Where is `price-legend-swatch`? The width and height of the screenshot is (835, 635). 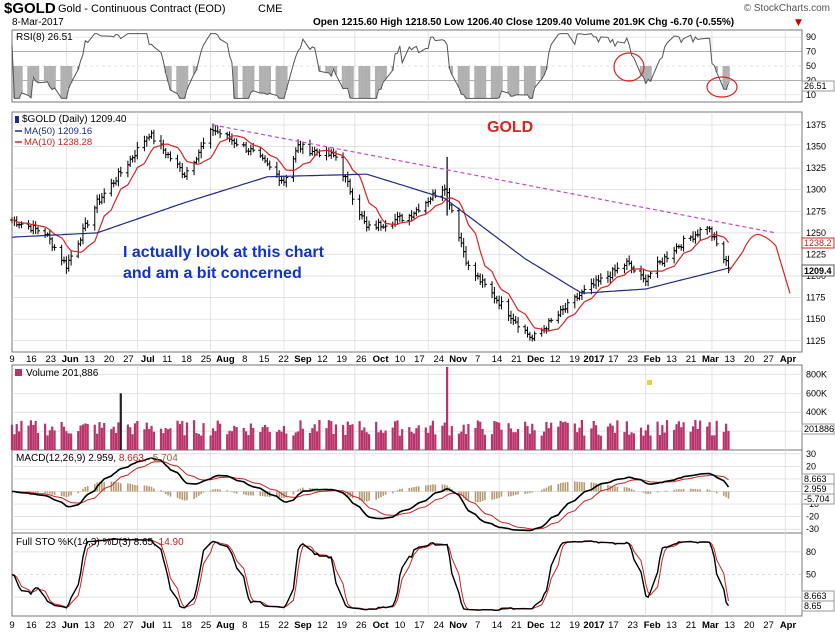 price-legend-swatch is located at coordinates (17, 119).